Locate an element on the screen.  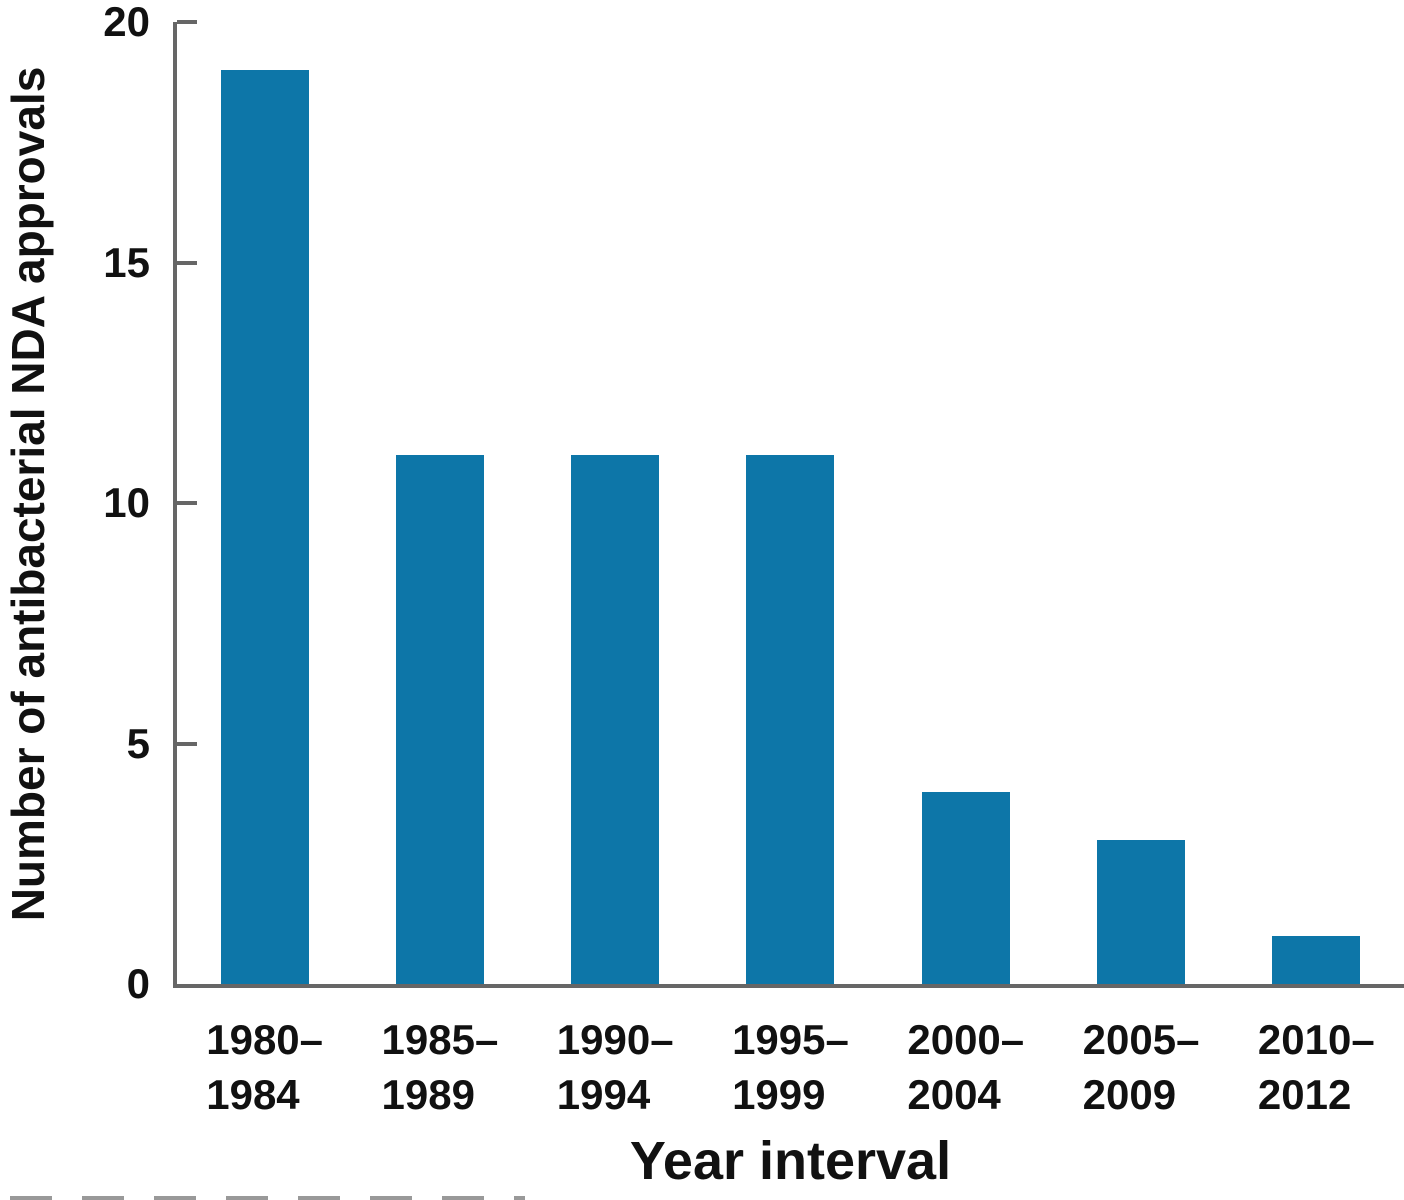
x-axis-title: Year interval is located at coordinates (790, 1161).